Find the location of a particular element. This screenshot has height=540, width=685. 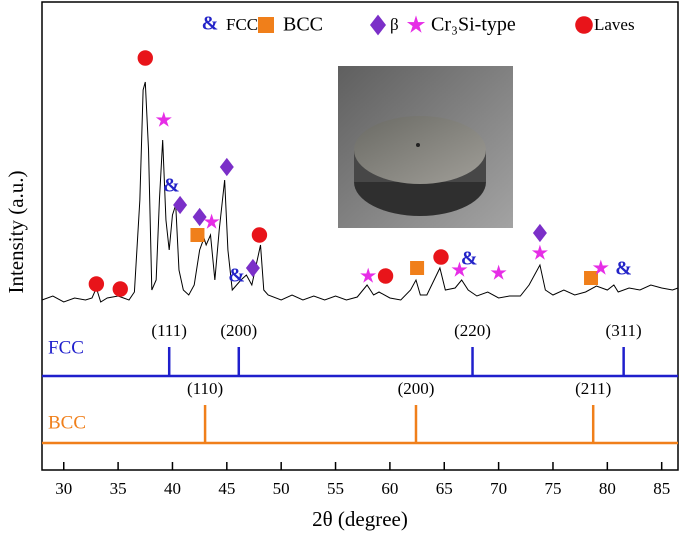

x-tick-label: 75 is located at coordinates (552, 488).